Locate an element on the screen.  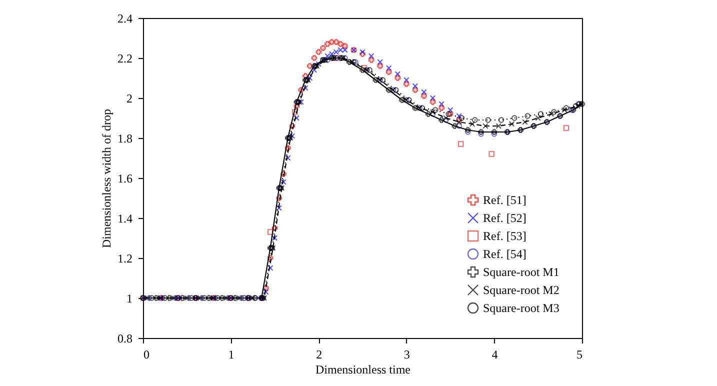
legend-label: Square-root M3 is located at coordinates (521, 308).